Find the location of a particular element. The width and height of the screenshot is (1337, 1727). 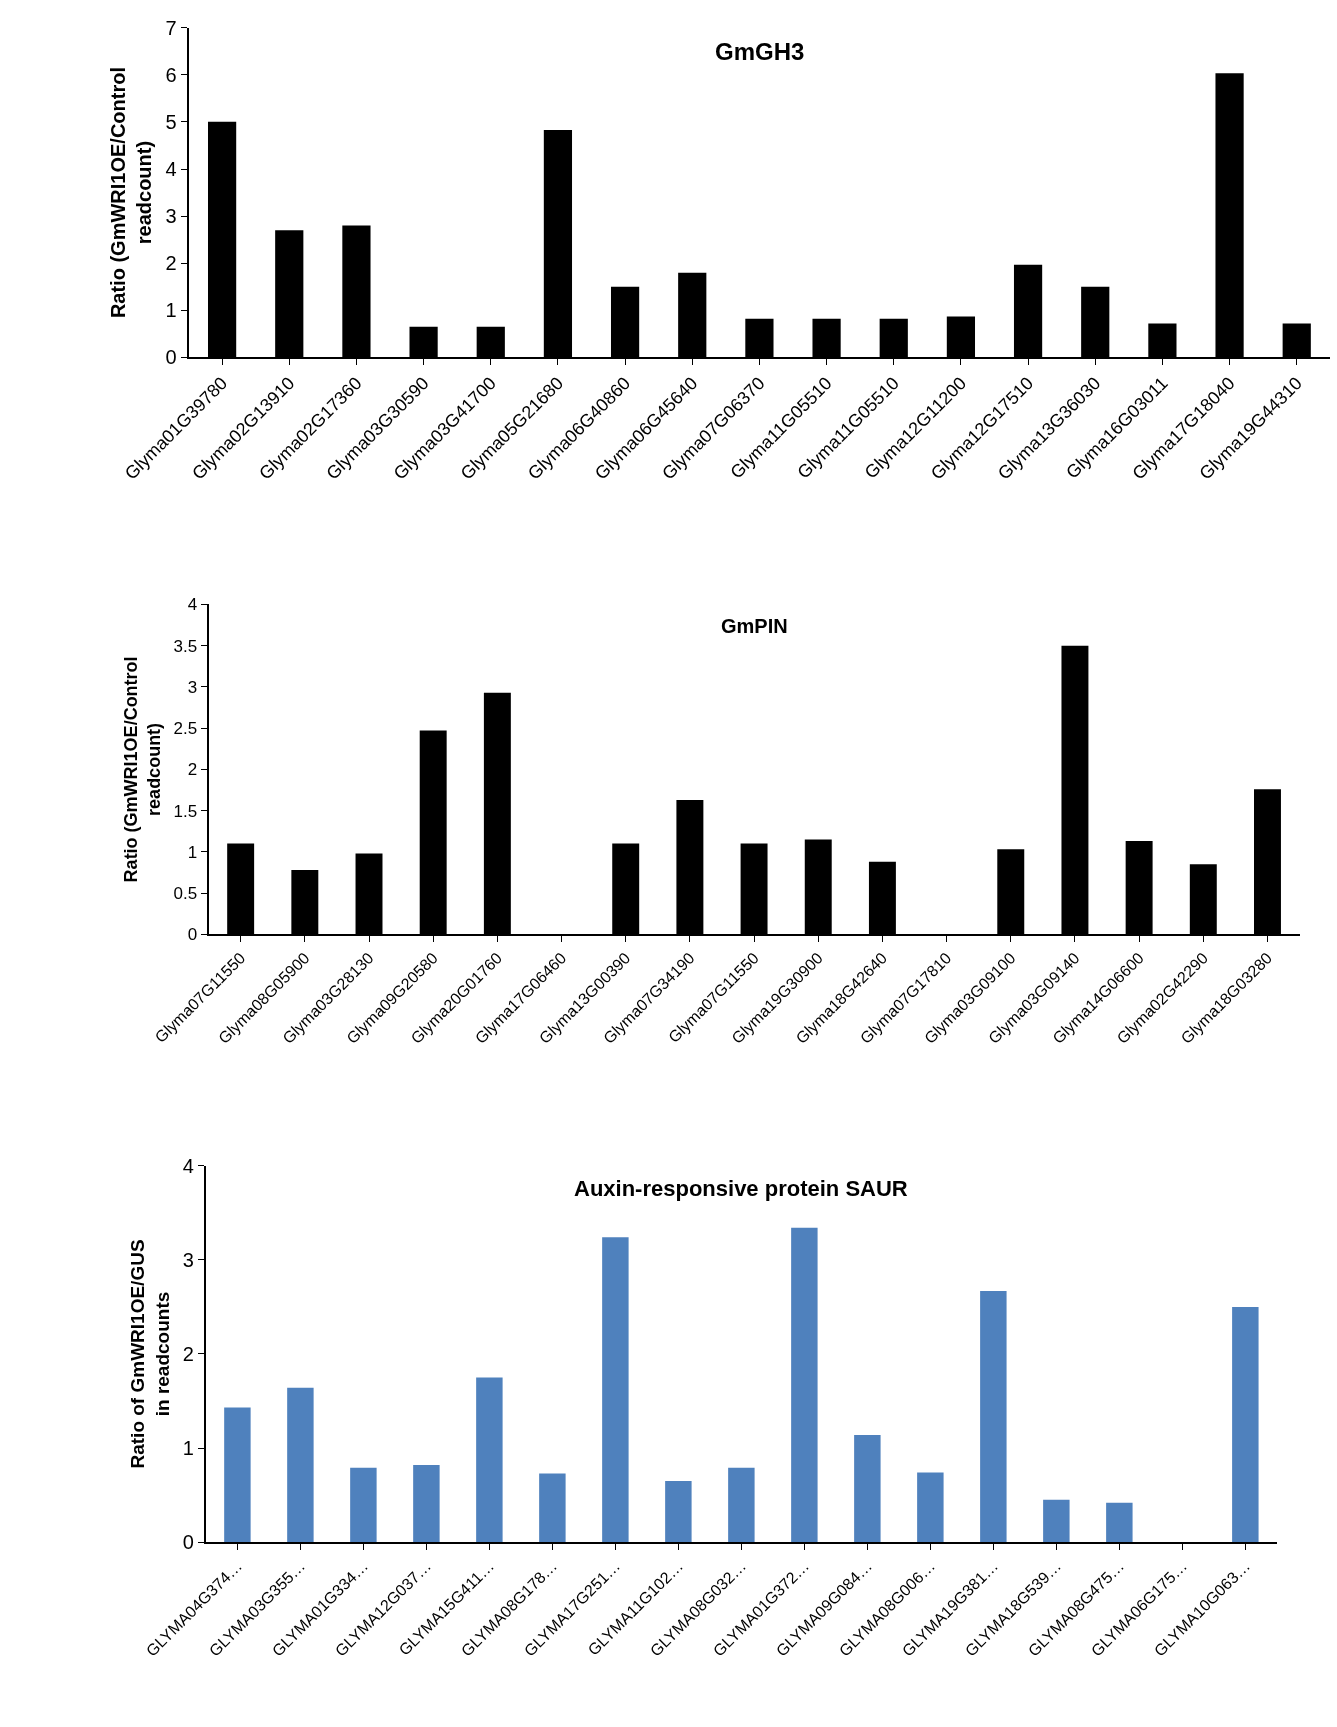

y-tick-label: 5 is located at coordinates (171, 121).